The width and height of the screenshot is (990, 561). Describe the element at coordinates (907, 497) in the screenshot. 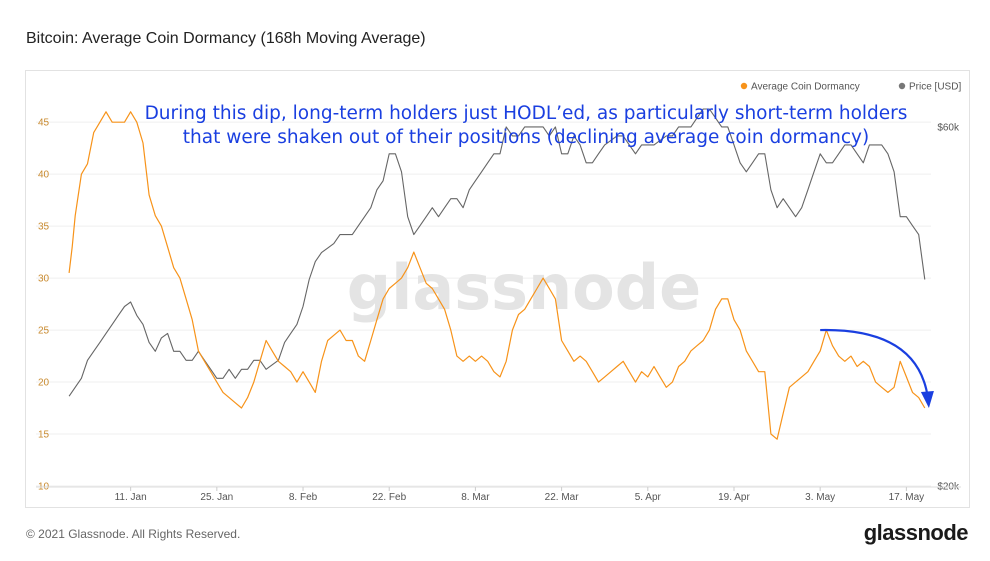

I see `x-tick-label-9: 17. May` at that location.